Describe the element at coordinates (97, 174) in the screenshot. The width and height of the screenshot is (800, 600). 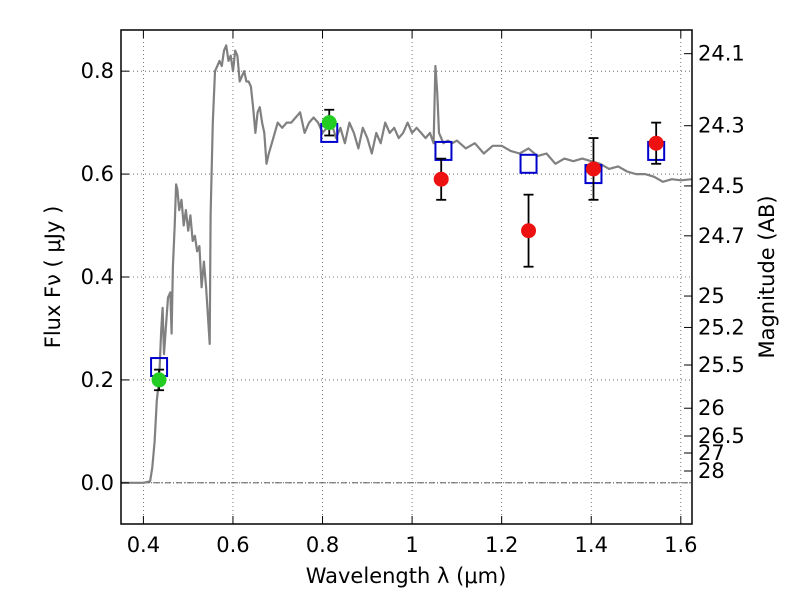
I see `y-tick-label: 0.6` at that location.